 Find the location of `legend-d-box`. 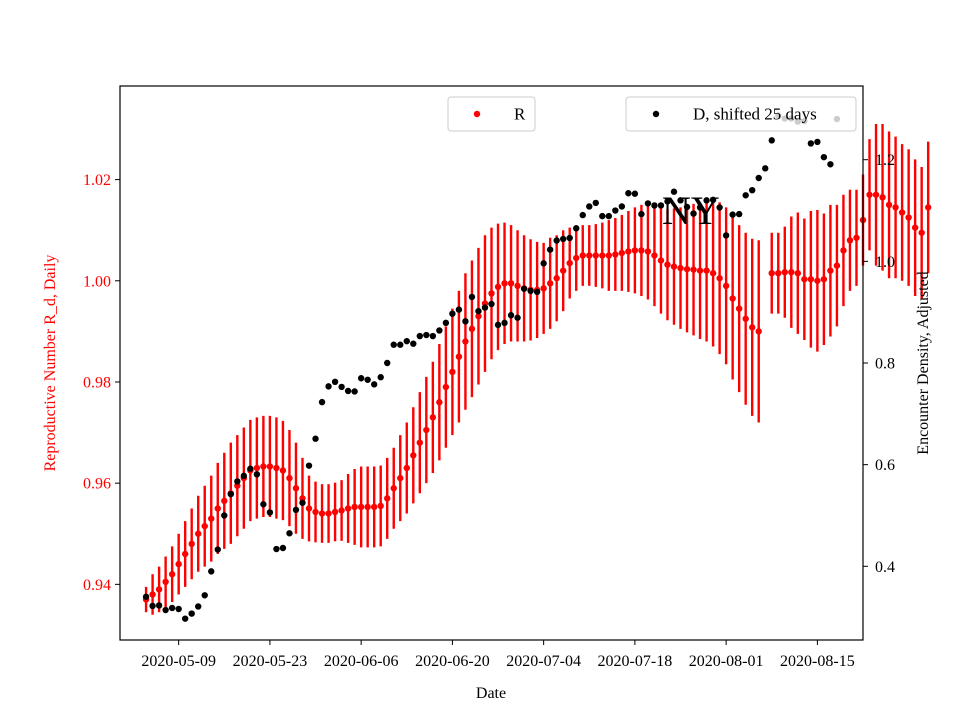

legend-d-box is located at coordinates (741, 114).